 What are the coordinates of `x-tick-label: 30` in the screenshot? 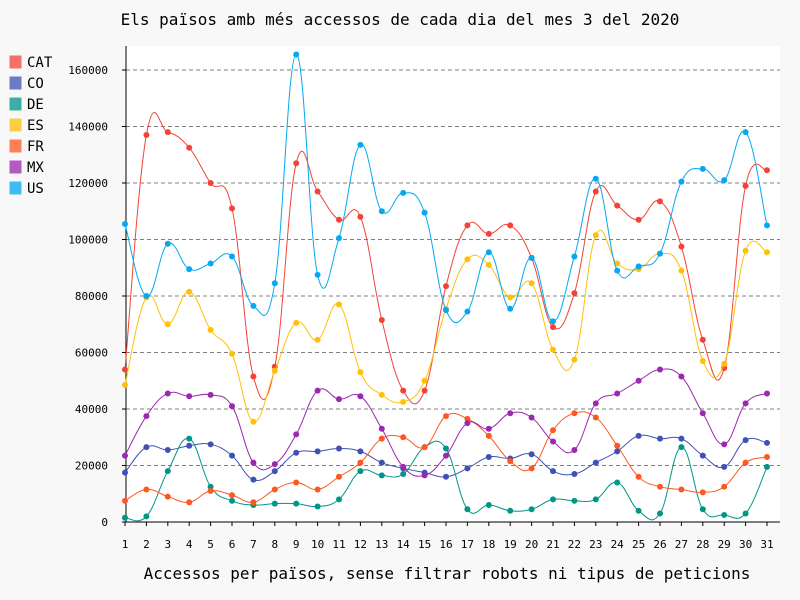 It's located at (745, 544).